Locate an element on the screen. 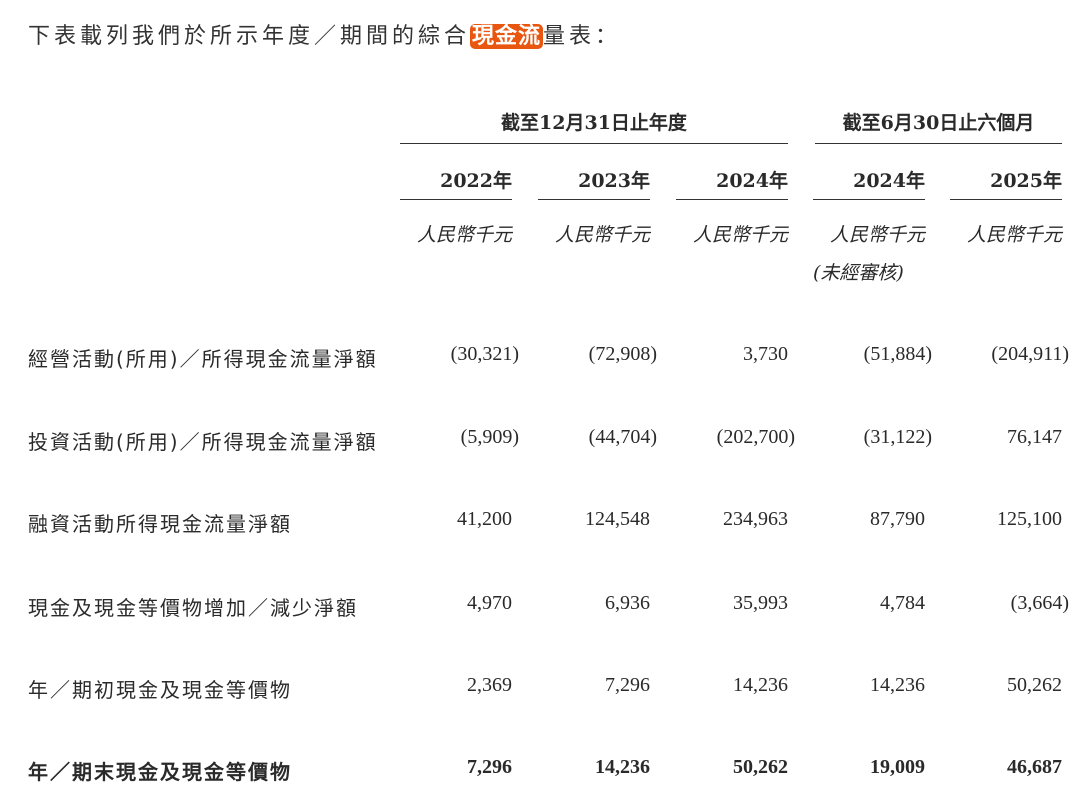 This screenshot has height=793, width=1080. table-cell: 35,993 is located at coordinates (760, 603).